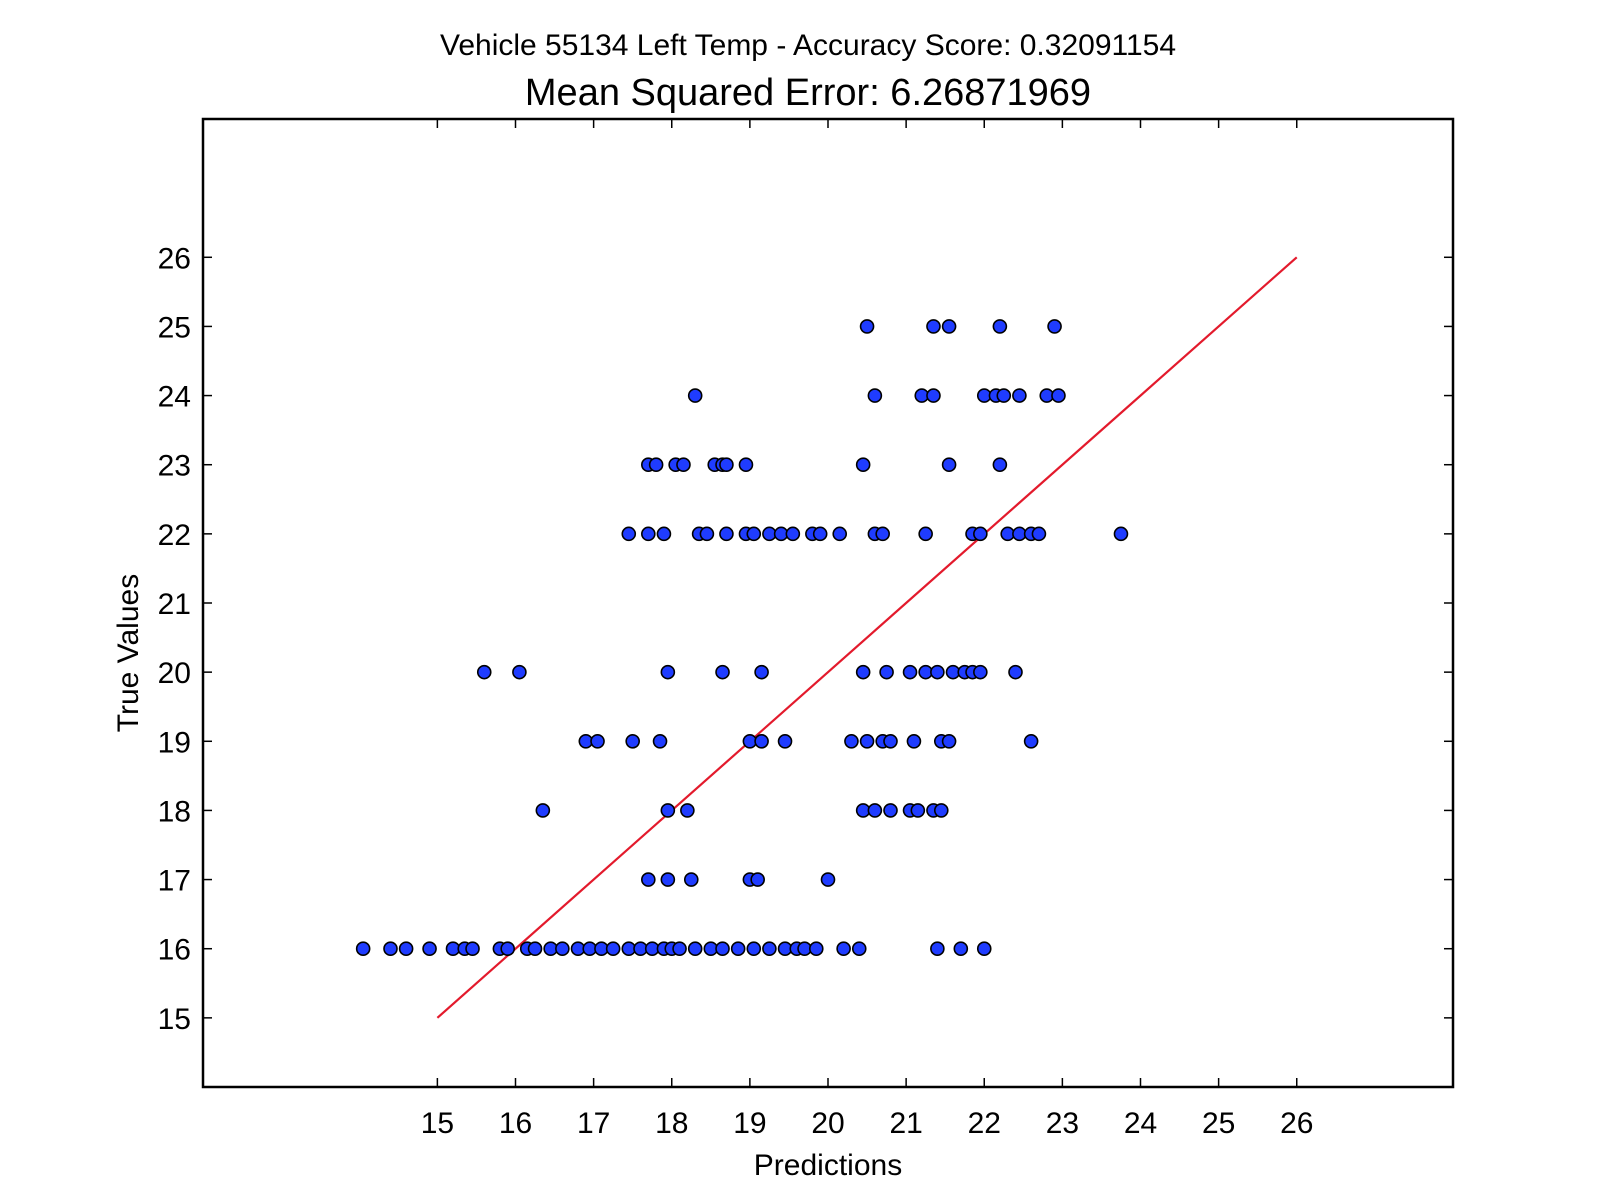  I want to click on x-tick-label: 17, so click(593, 1123).